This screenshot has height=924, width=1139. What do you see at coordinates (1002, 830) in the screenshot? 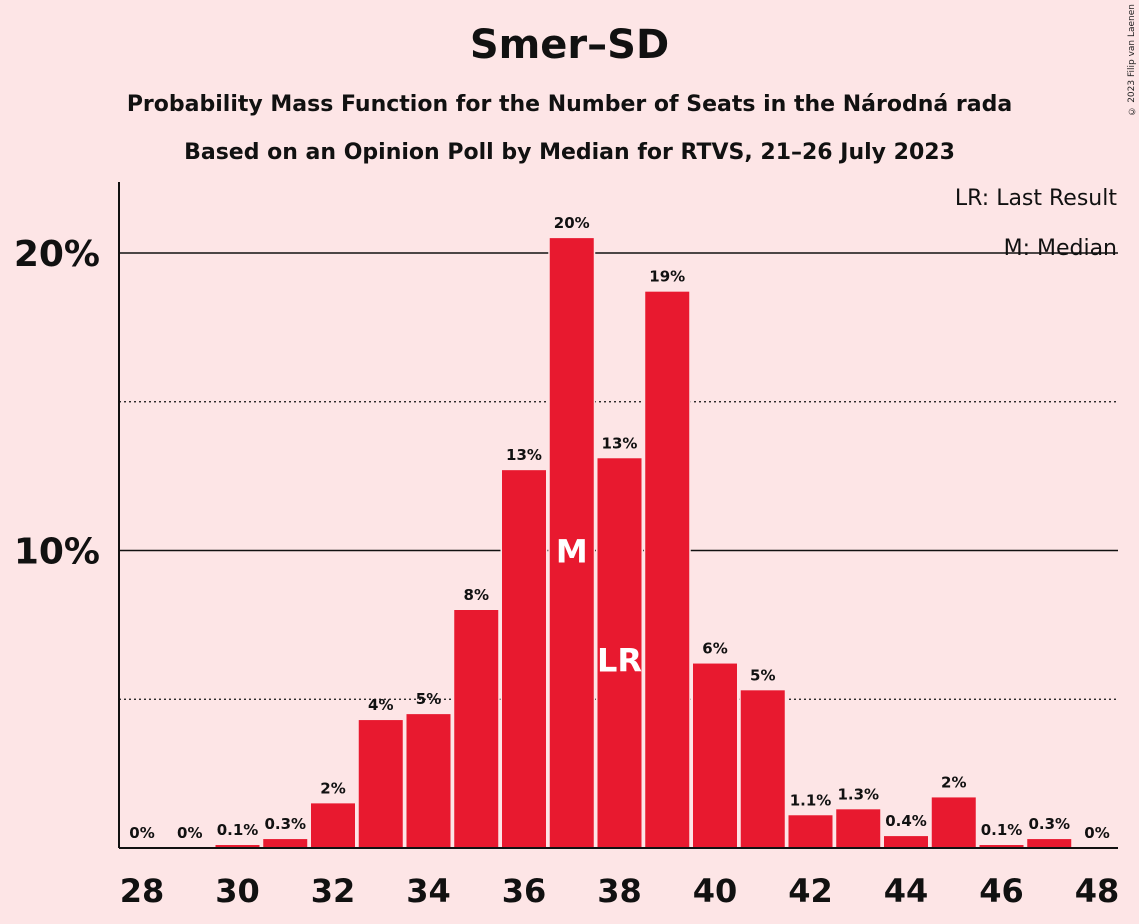
I see `value-label-46: 0.1%` at bounding box center [1002, 830].